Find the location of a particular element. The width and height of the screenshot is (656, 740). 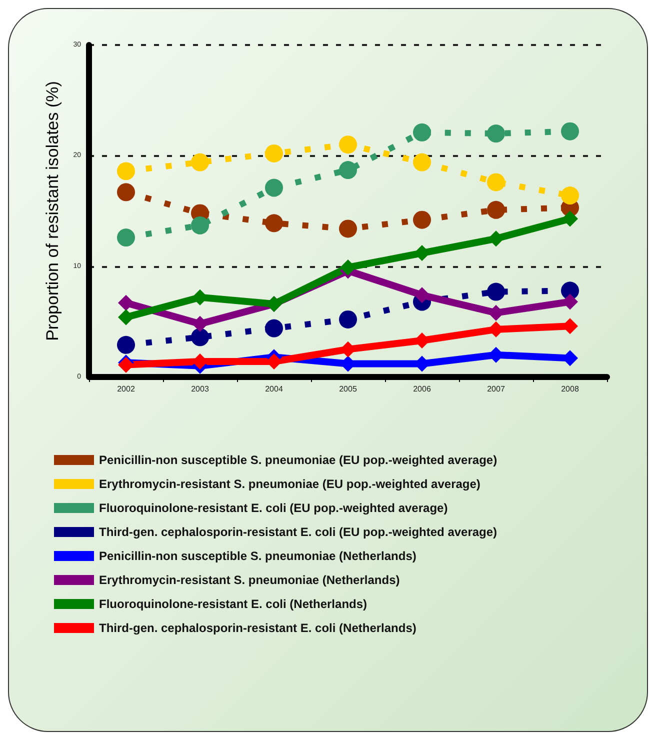

x-tick-label: 2008 is located at coordinates (570, 389).